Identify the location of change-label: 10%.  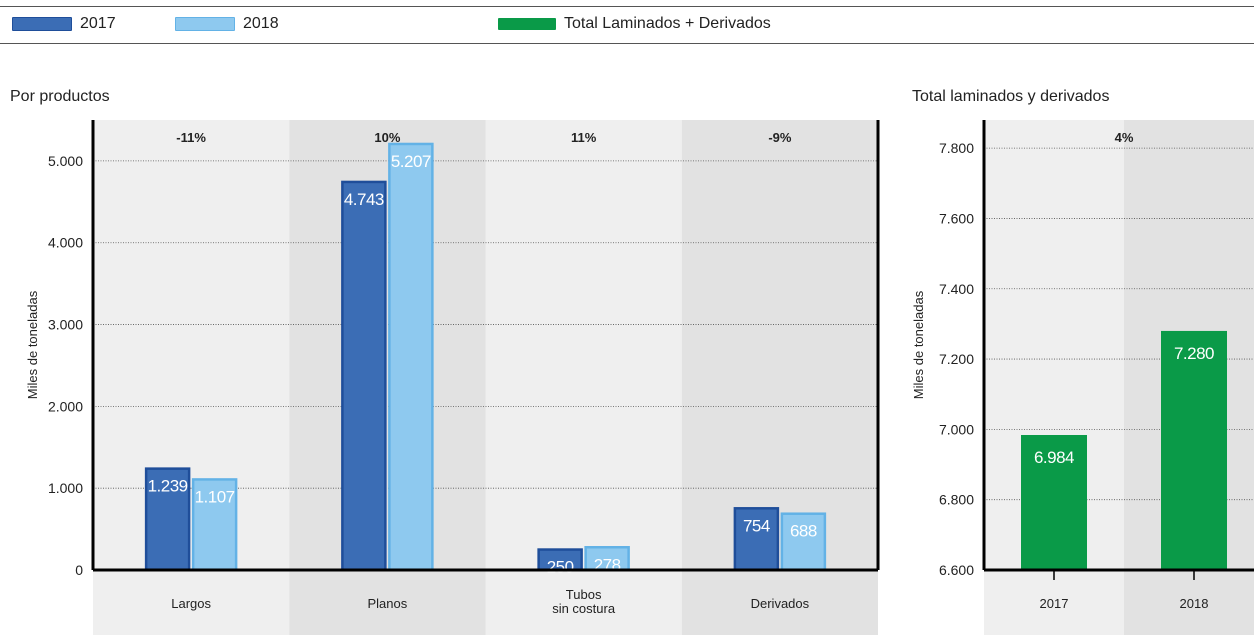
(387, 137).